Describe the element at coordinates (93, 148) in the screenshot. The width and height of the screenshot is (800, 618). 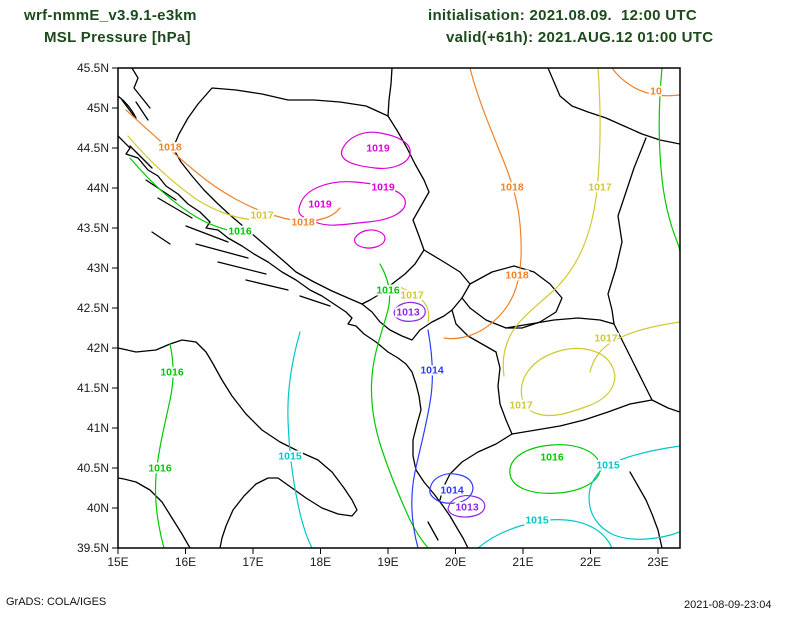
I see `y-tick-label: 44.5N` at that location.